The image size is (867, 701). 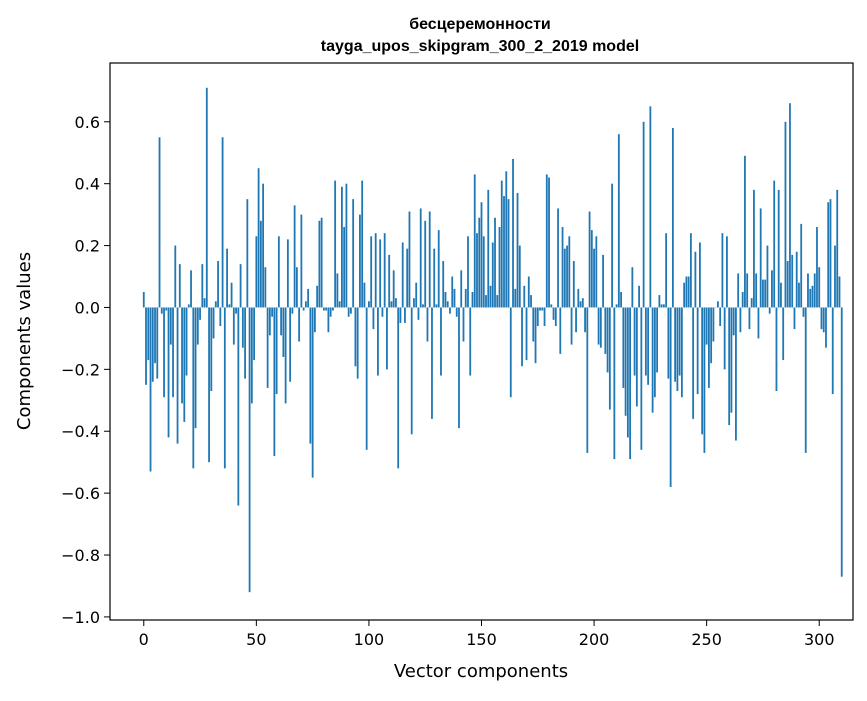 What do you see at coordinates (87, 184) in the screenshot?
I see `y-tick-label: 0.4` at bounding box center [87, 184].